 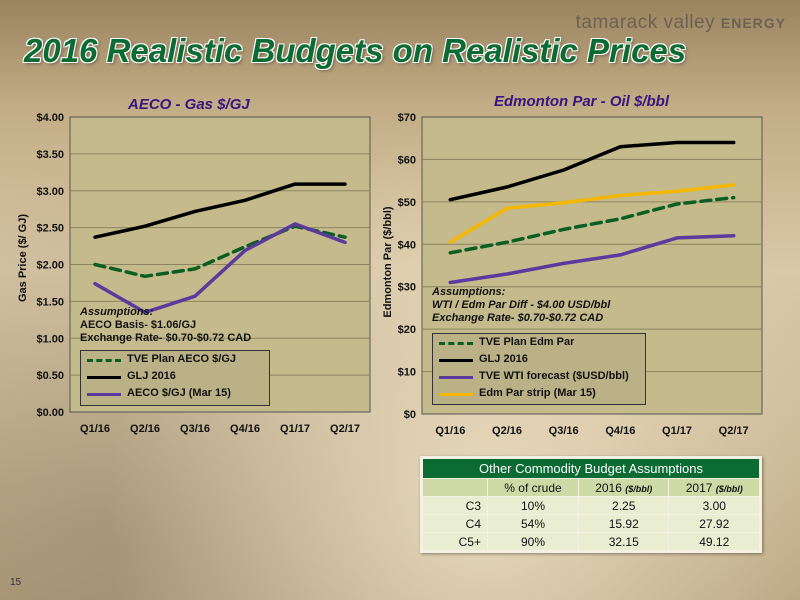 I want to click on legend-item: Edm Par strip (Mar 15), so click(x=539, y=394).